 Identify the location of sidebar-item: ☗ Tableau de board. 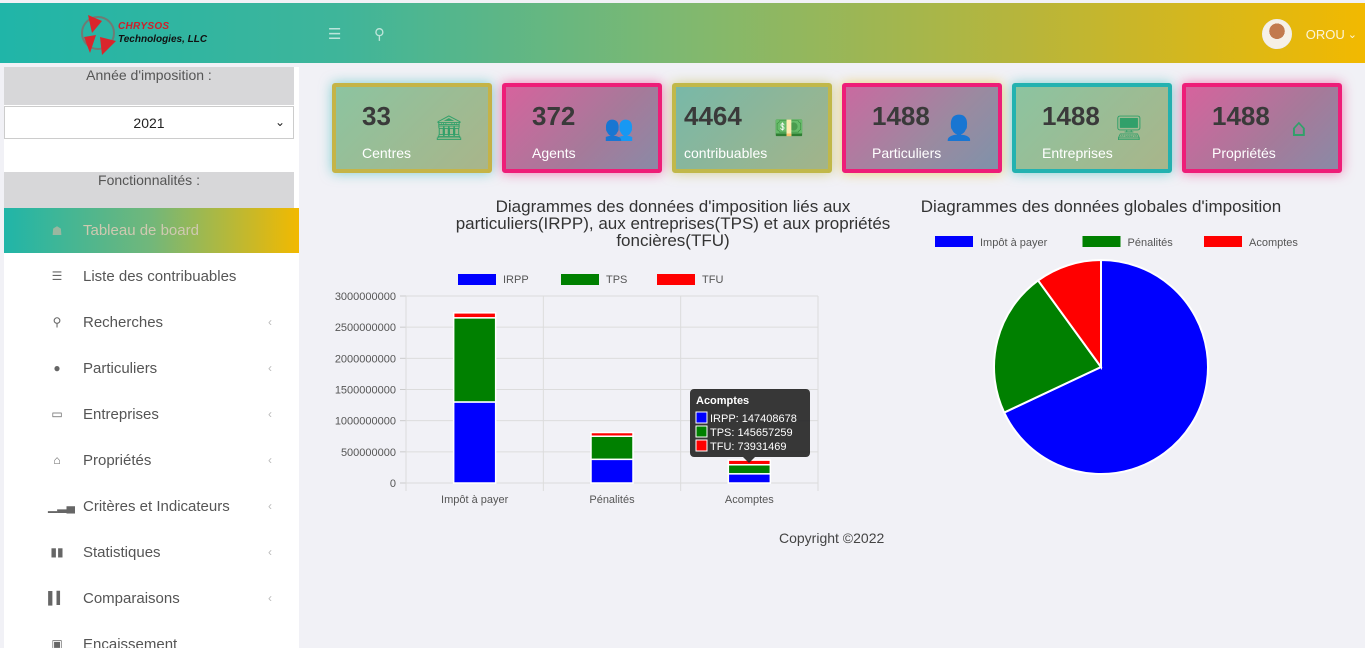
(151, 230).